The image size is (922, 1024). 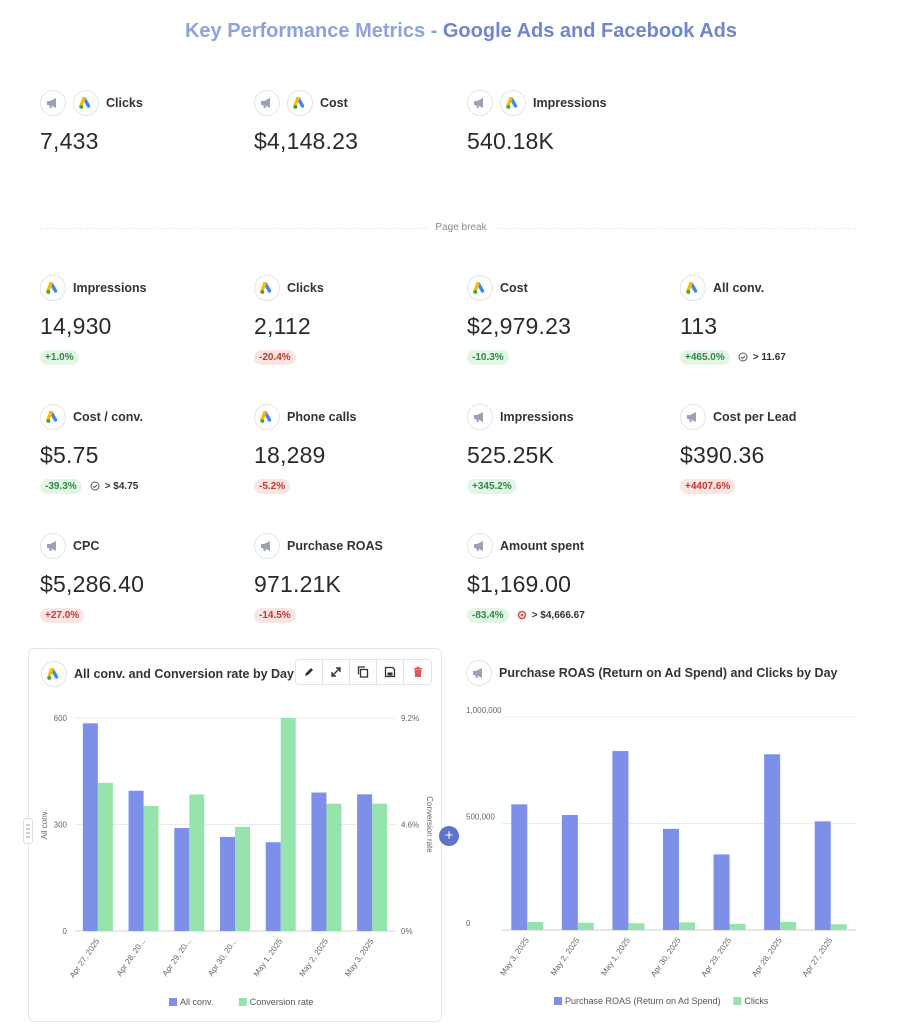 I want to click on metric-card: Phone calls 18,289 -5.2%, so click(x=354, y=449).